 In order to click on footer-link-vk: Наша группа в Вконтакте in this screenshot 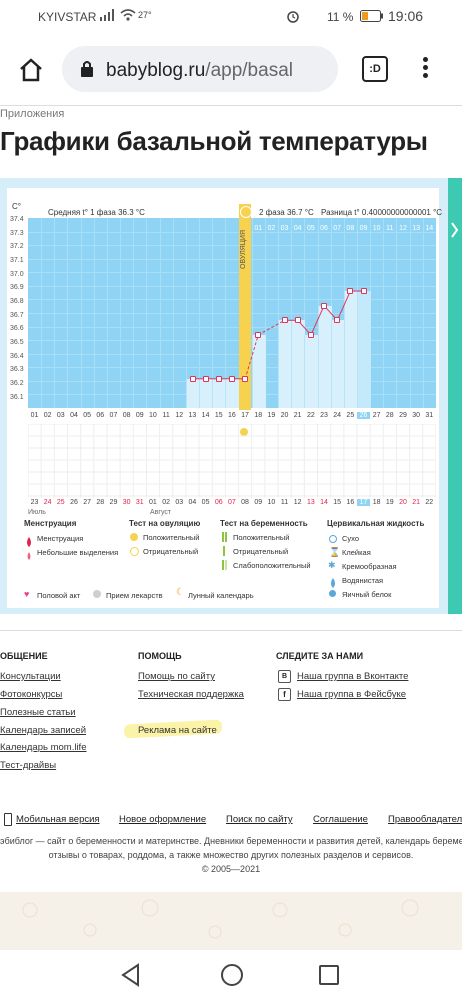, I will do `click(353, 676)`.